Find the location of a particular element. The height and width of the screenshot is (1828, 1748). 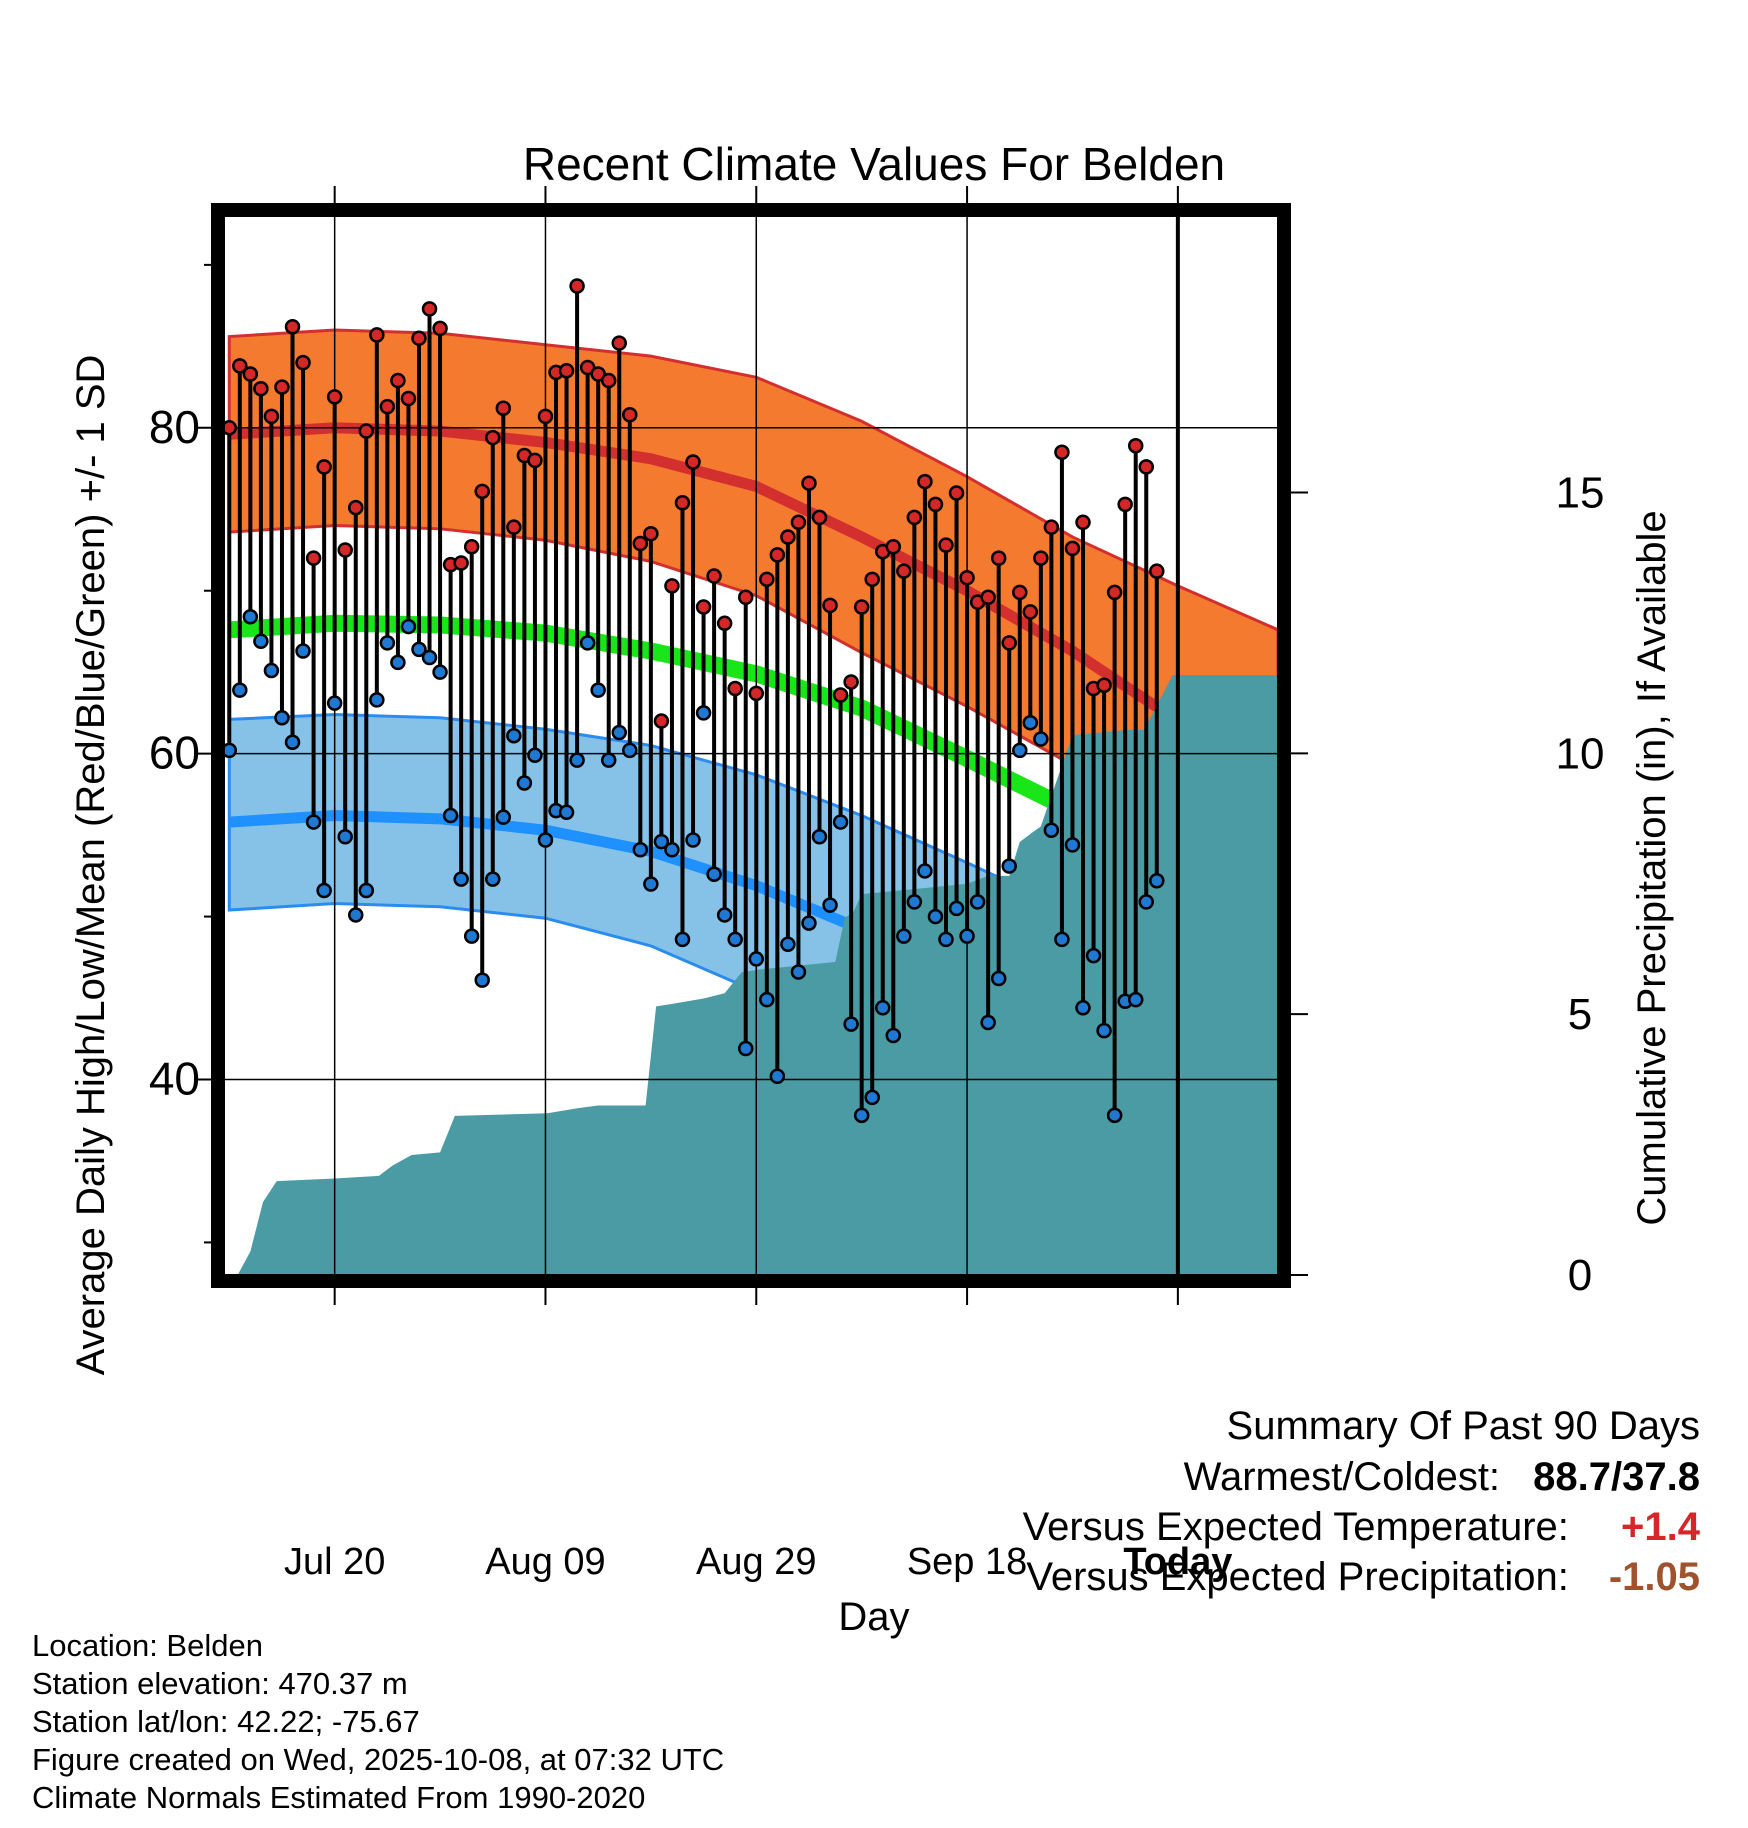

x-tick-label: Sep 18 is located at coordinates (967, 1562).